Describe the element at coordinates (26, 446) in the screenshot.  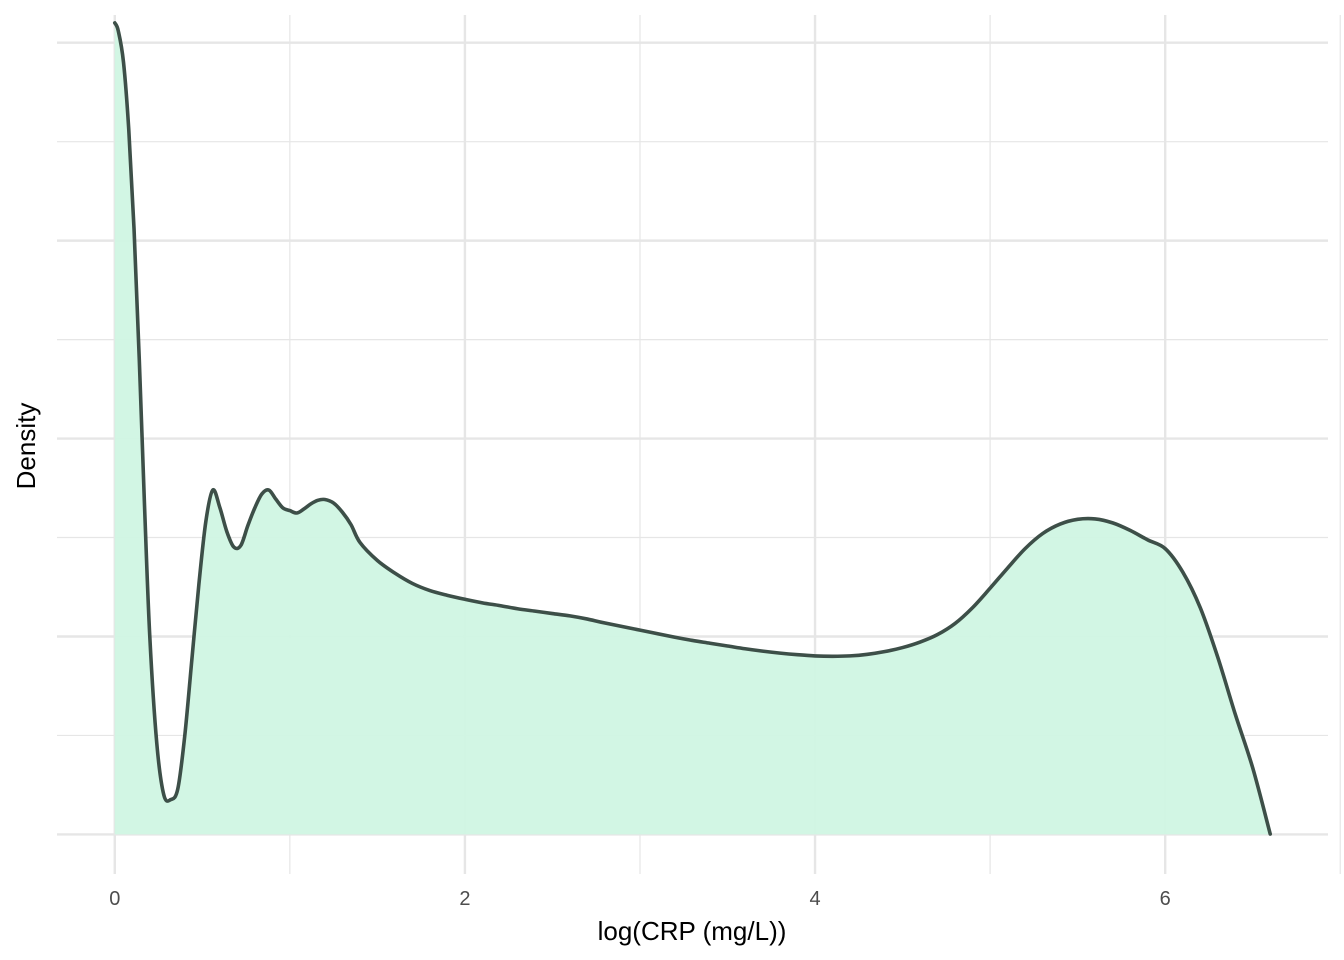
I see `y-axis-title: Density` at that location.